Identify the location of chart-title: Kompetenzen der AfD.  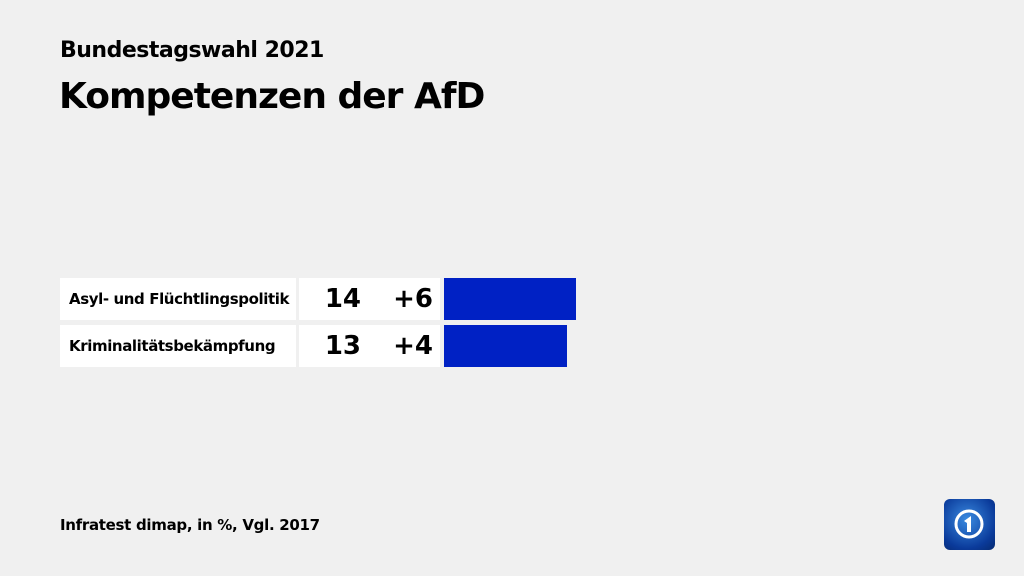
(272, 96).